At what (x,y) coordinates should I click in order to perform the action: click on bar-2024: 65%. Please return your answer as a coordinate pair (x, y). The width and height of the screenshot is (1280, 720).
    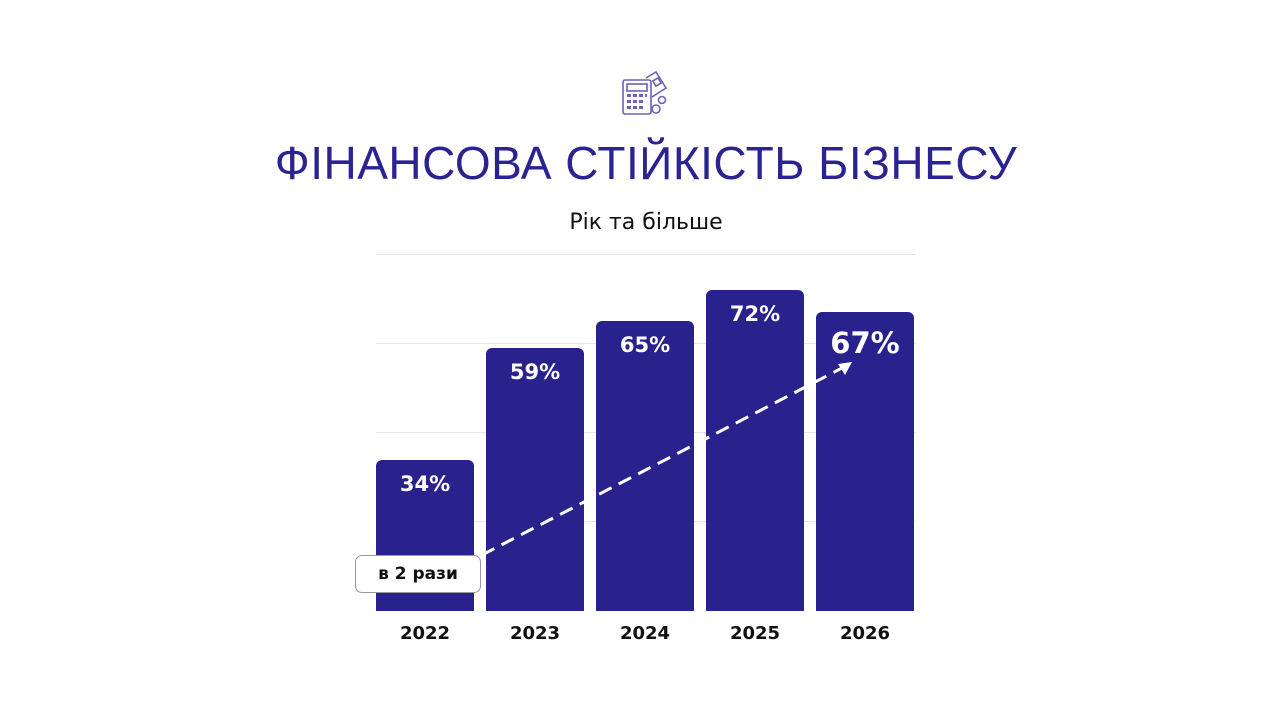
    Looking at the image, I should click on (645, 466).